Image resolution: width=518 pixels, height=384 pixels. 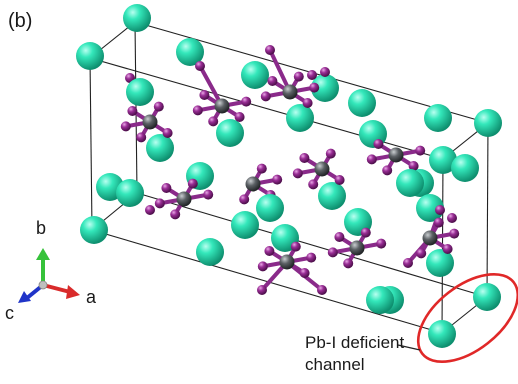 What do you see at coordinates (41, 228) in the screenshot?
I see `axis-b-label: b` at bounding box center [41, 228].